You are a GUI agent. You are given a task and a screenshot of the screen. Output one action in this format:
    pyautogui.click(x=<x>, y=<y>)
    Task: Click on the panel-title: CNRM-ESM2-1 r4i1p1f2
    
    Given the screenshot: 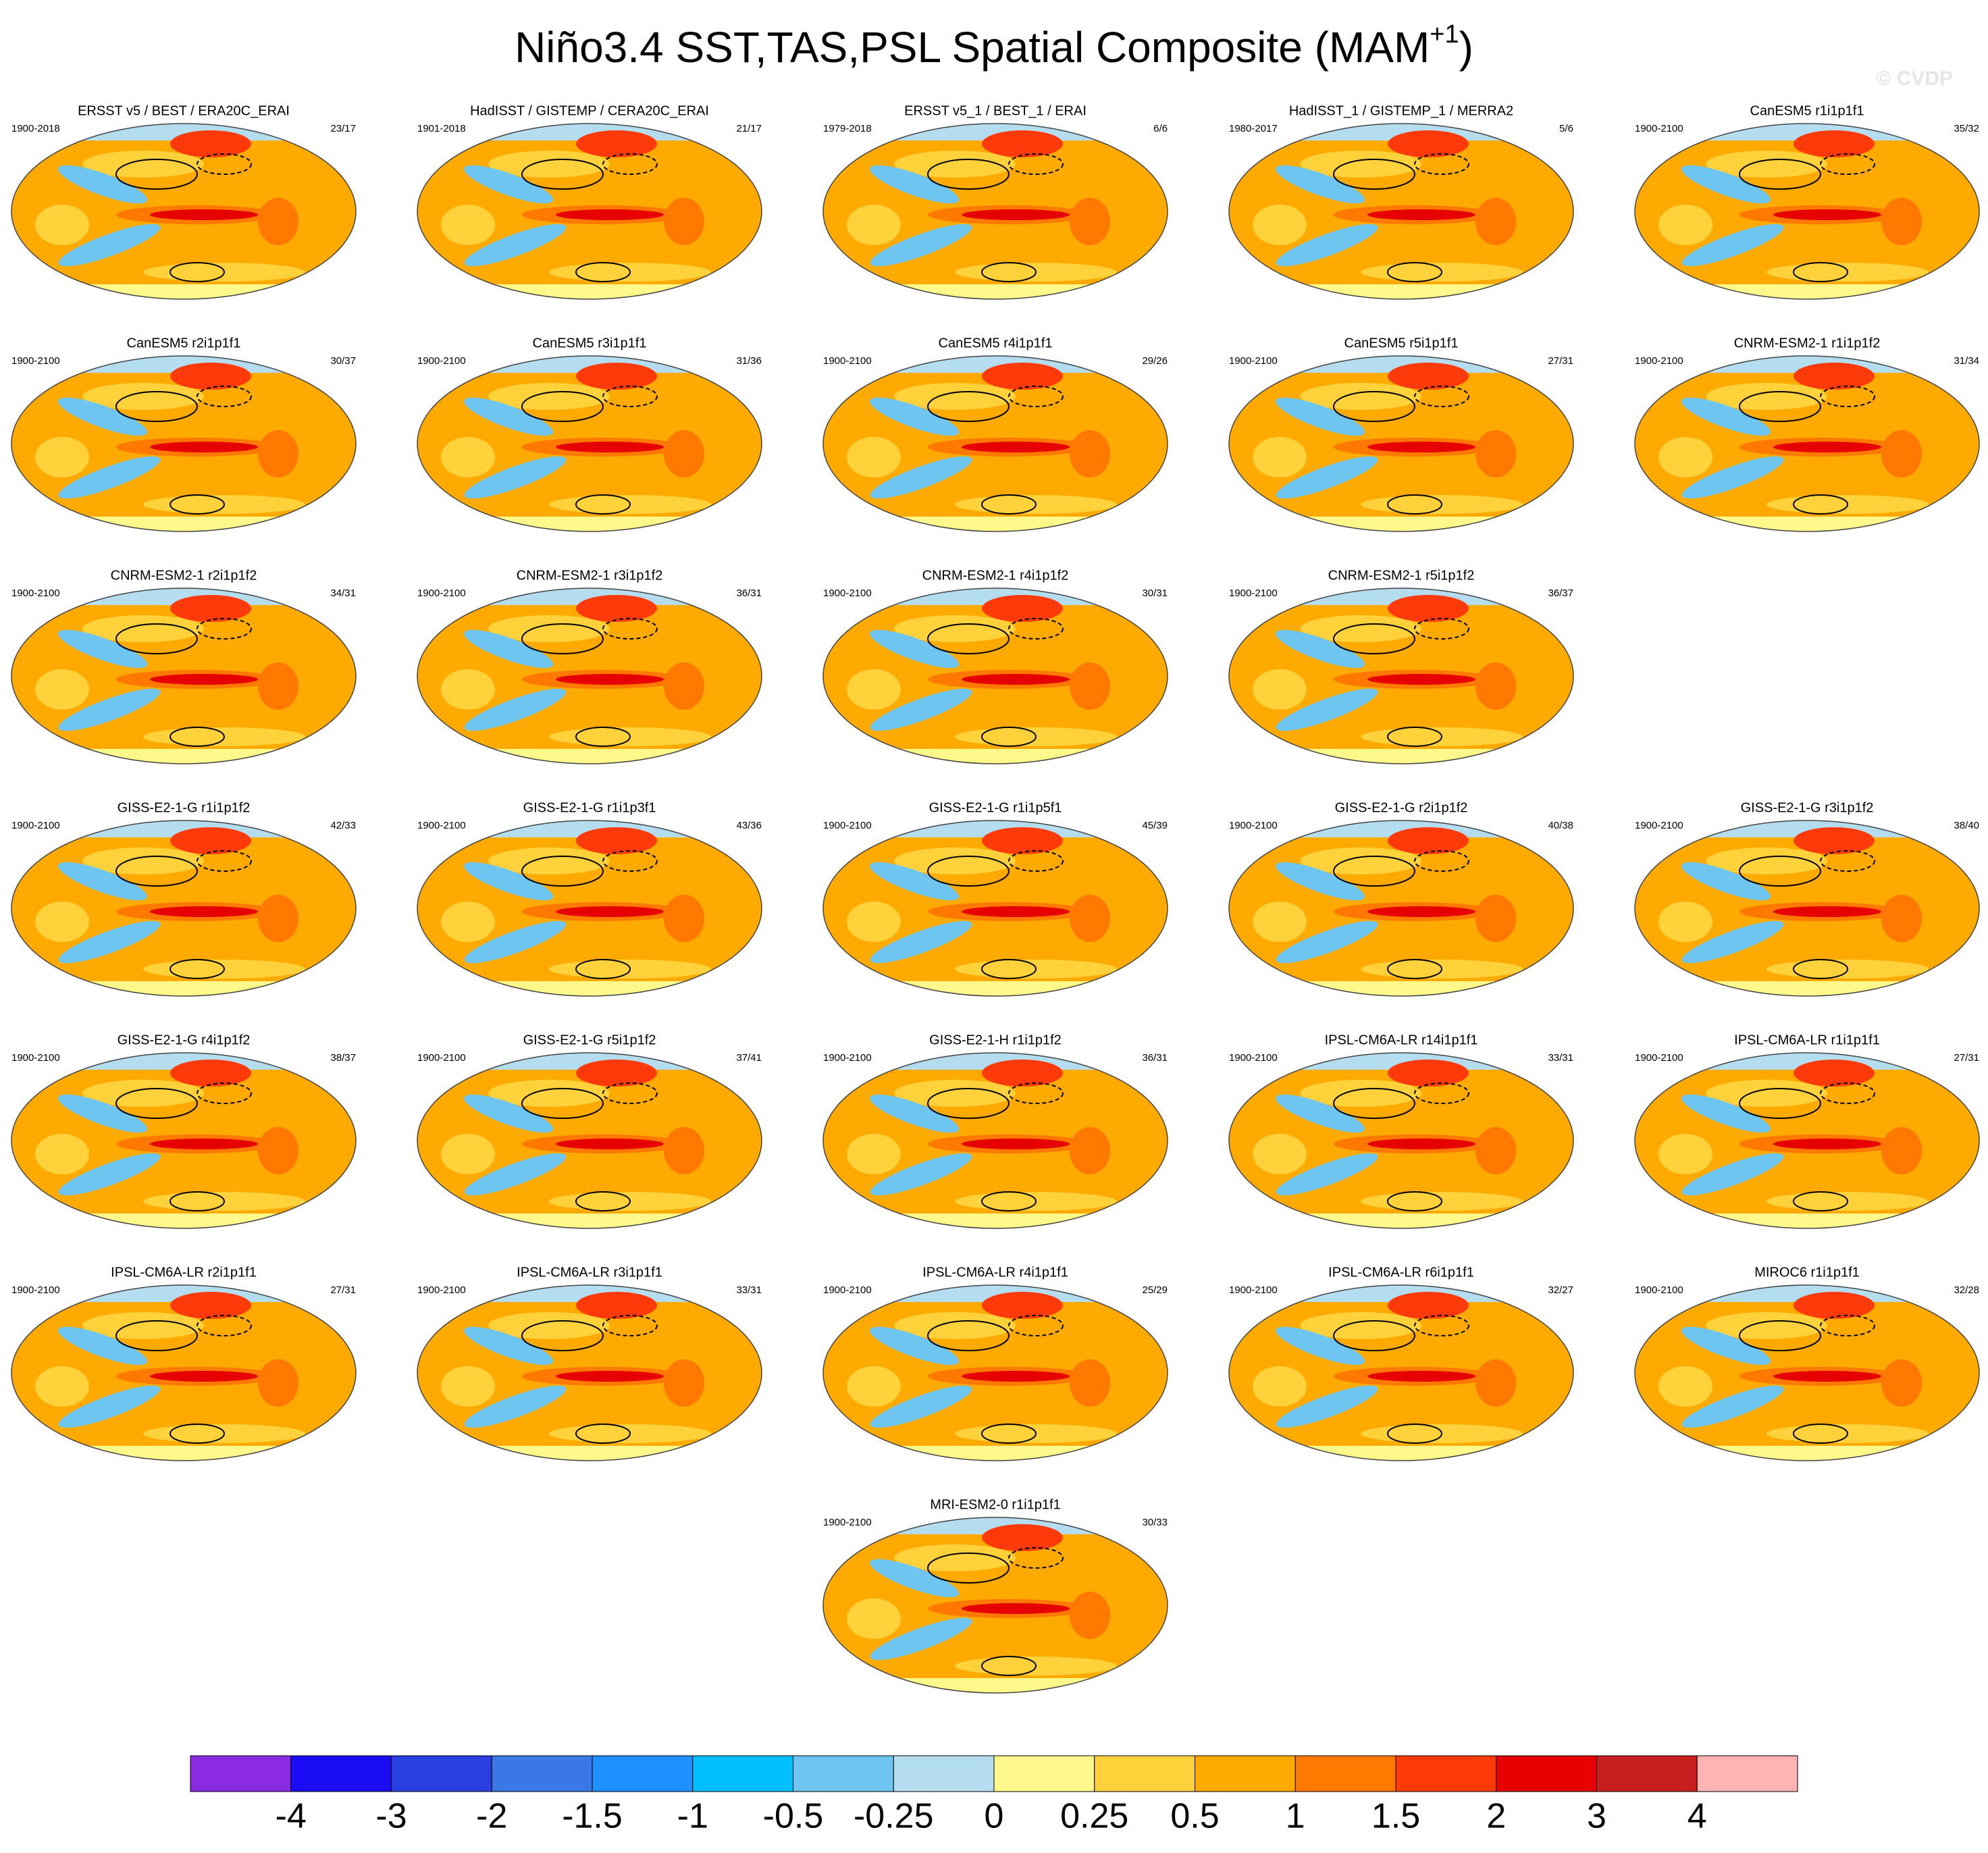 What is the action you would take?
    pyautogui.click(x=995, y=575)
    